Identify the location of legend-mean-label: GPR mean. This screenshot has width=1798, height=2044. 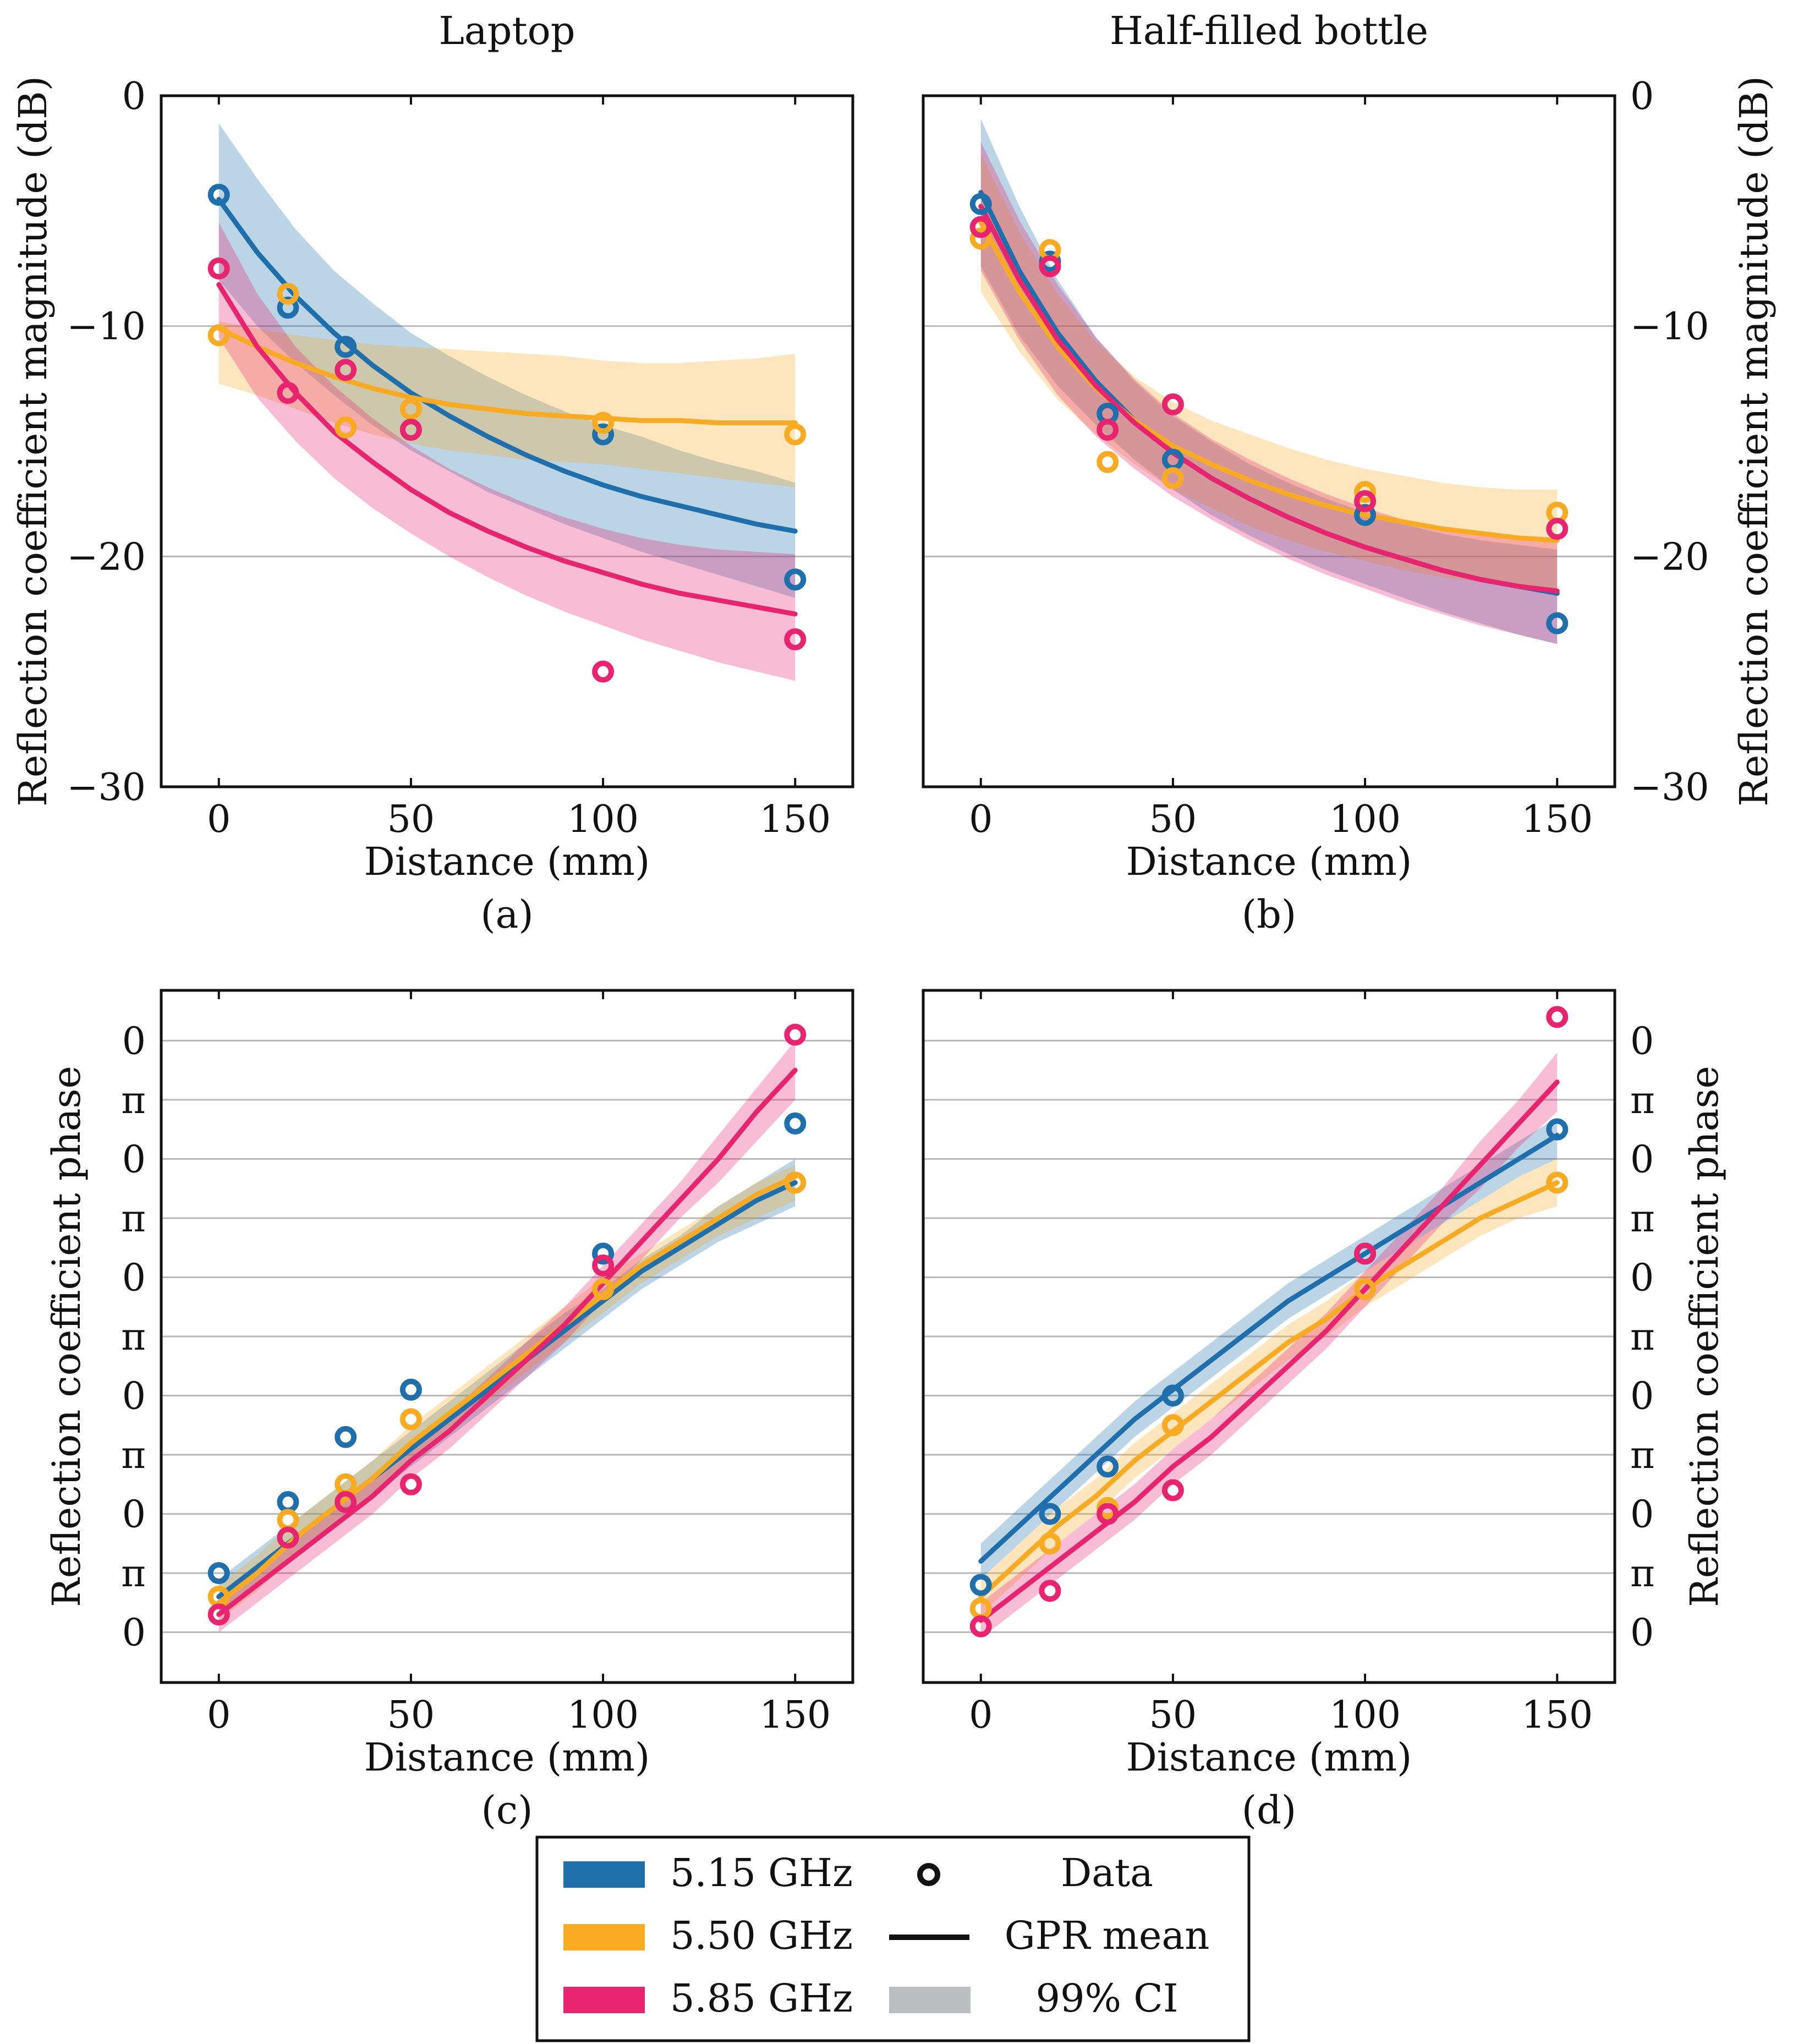
(1108, 1936).